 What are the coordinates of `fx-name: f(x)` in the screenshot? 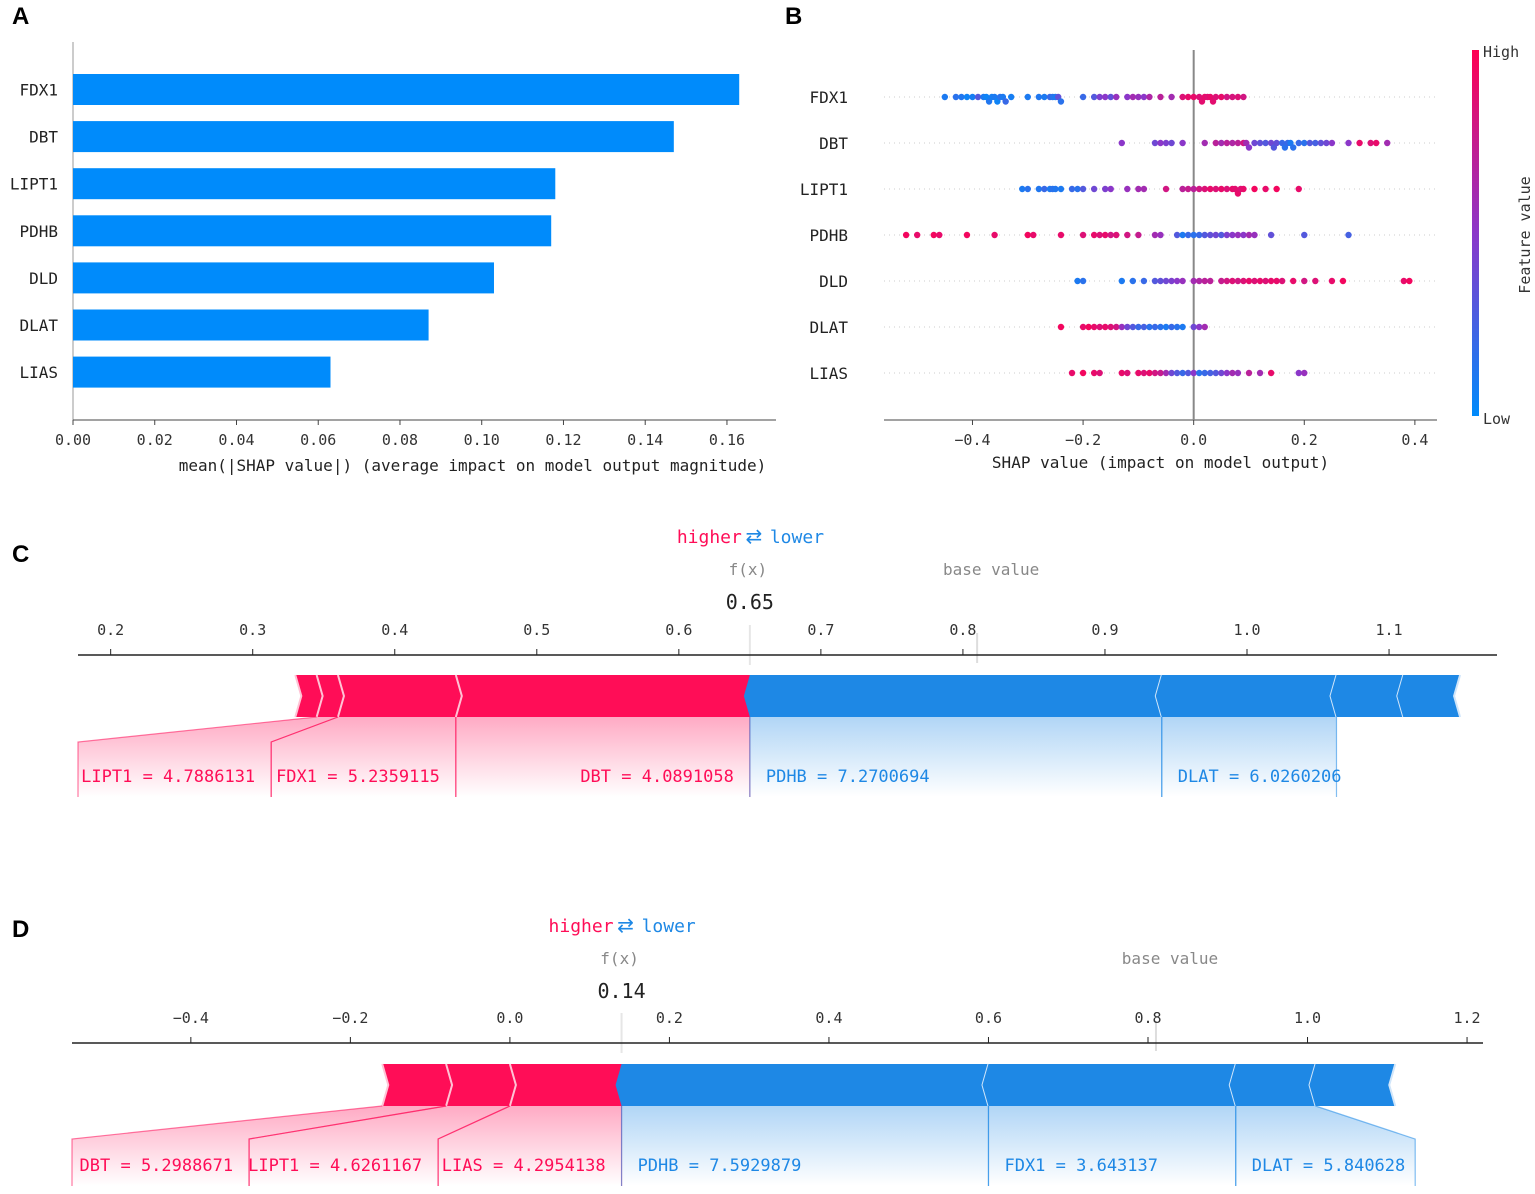 It's located at (619, 958).